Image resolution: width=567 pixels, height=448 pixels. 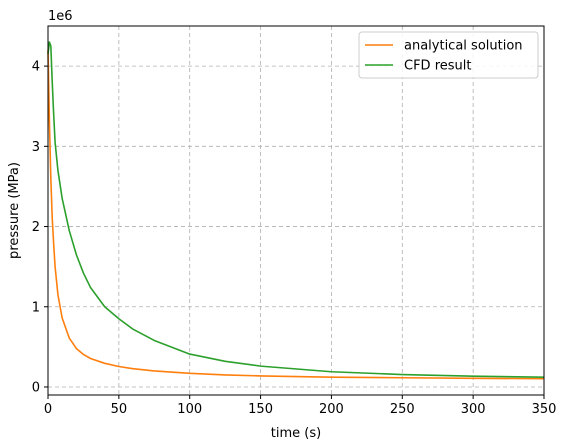 I want to click on x-tick-label: 350, so click(x=544, y=409).